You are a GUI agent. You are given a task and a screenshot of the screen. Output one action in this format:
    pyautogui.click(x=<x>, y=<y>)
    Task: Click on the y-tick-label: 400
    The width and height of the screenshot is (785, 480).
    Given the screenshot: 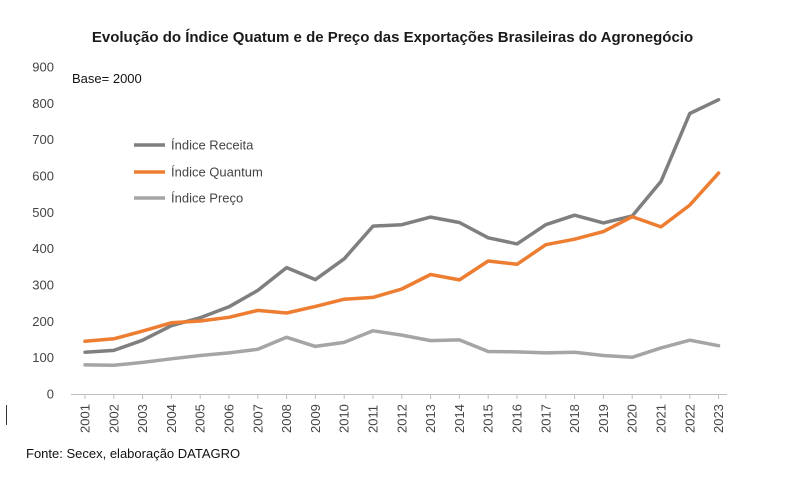 What is the action you would take?
    pyautogui.click(x=43, y=248)
    